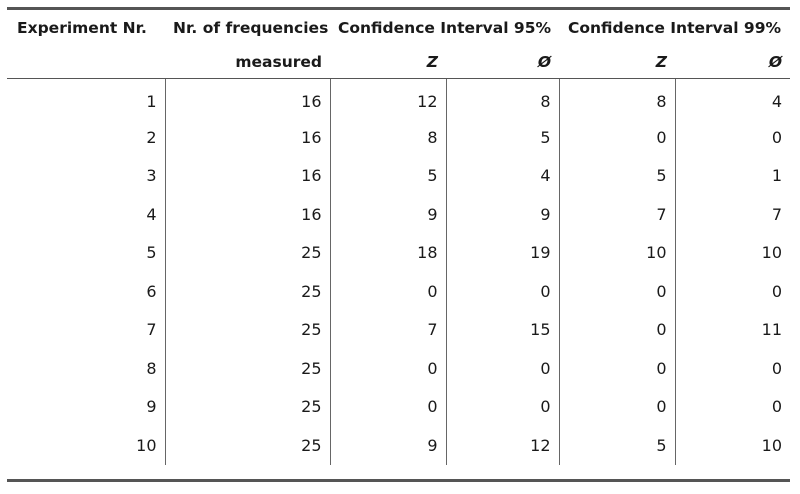 The height and width of the screenshot is (494, 800). Describe the element at coordinates (502, 62) in the screenshot. I see `header-phi95: Ø` at that location.